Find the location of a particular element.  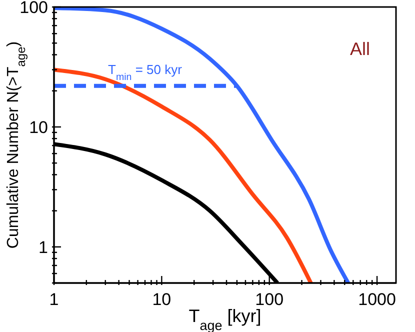

y-tick-label: 1 is located at coordinates (43, 247).